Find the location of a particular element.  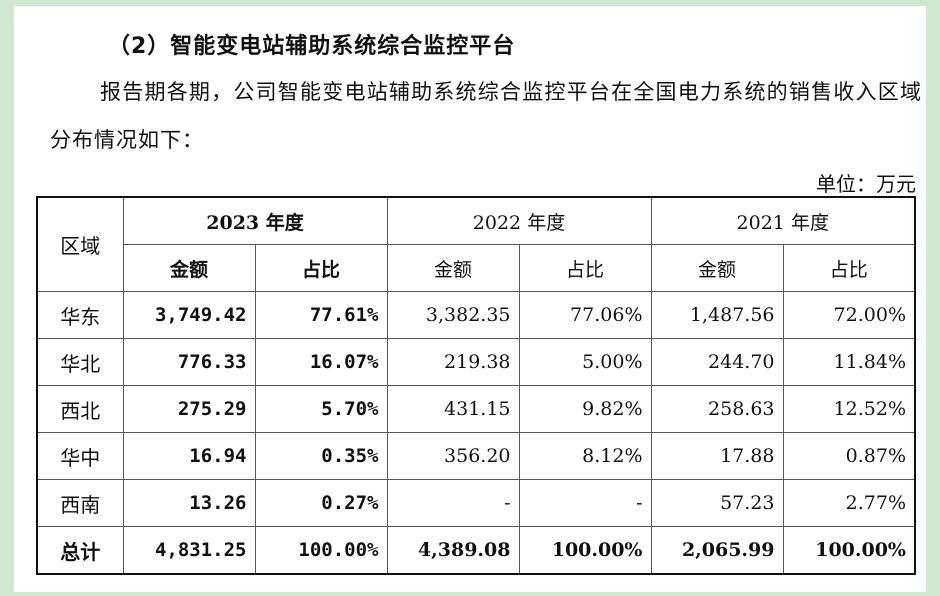

total-share-2021: 100.00% is located at coordinates (849, 550).